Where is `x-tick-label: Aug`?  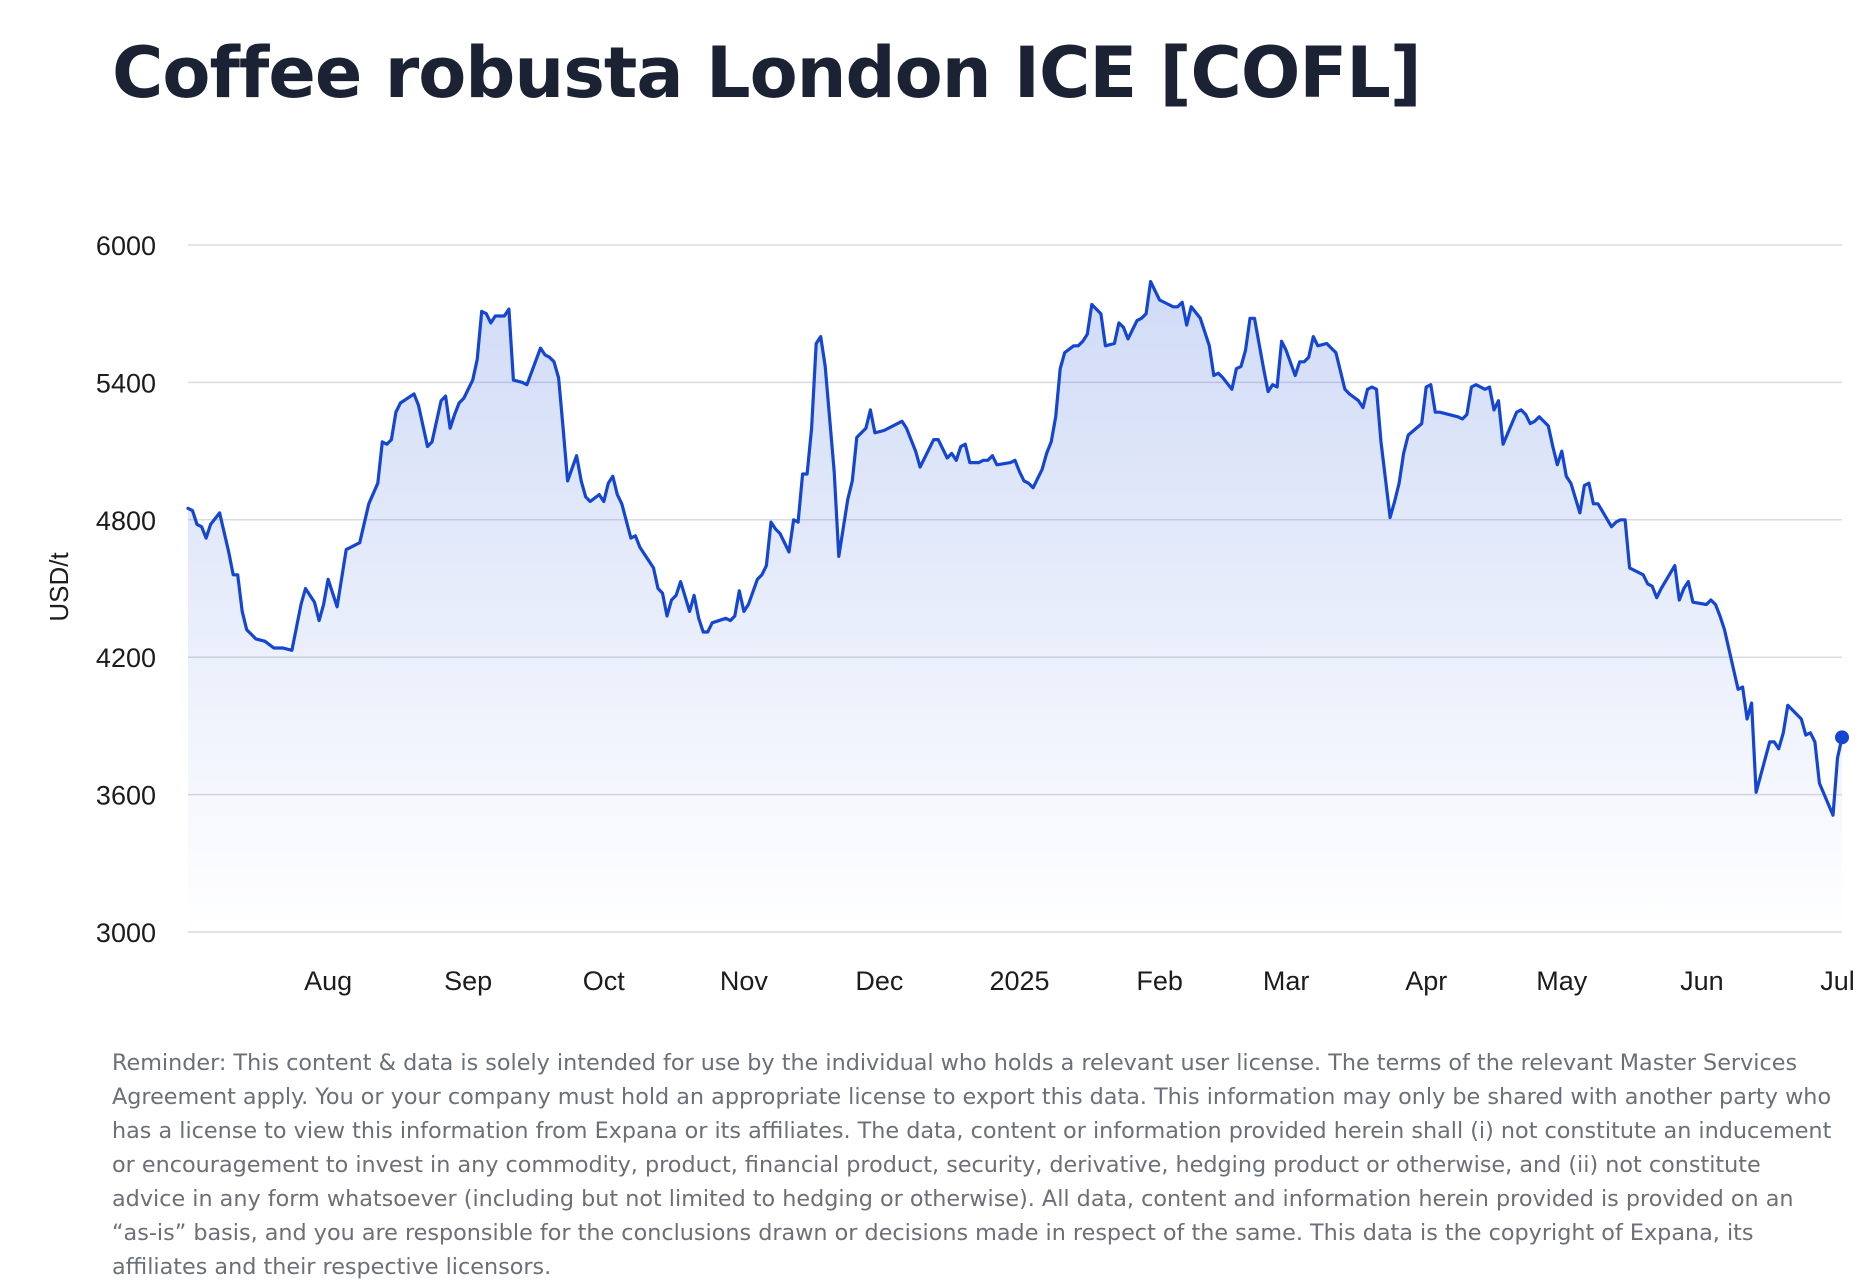 x-tick-label: Aug is located at coordinates (328, 981).